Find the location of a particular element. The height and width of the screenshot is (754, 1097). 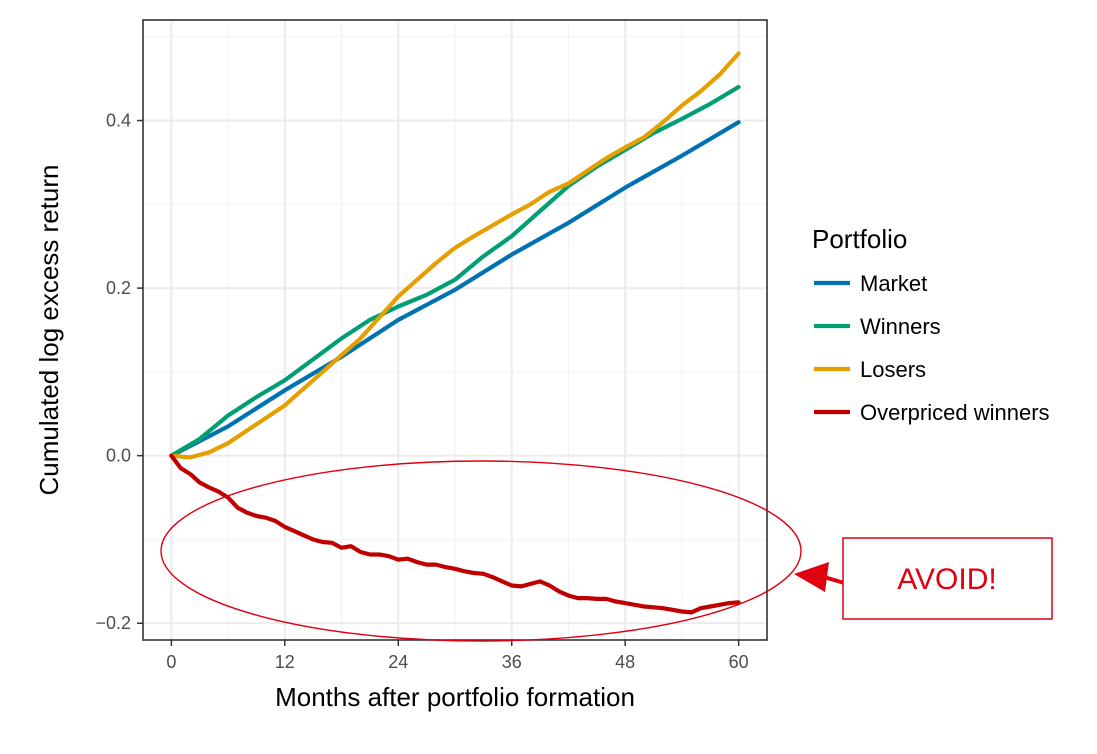

callout-text: AVOID! is located at coordinates (946, 579).